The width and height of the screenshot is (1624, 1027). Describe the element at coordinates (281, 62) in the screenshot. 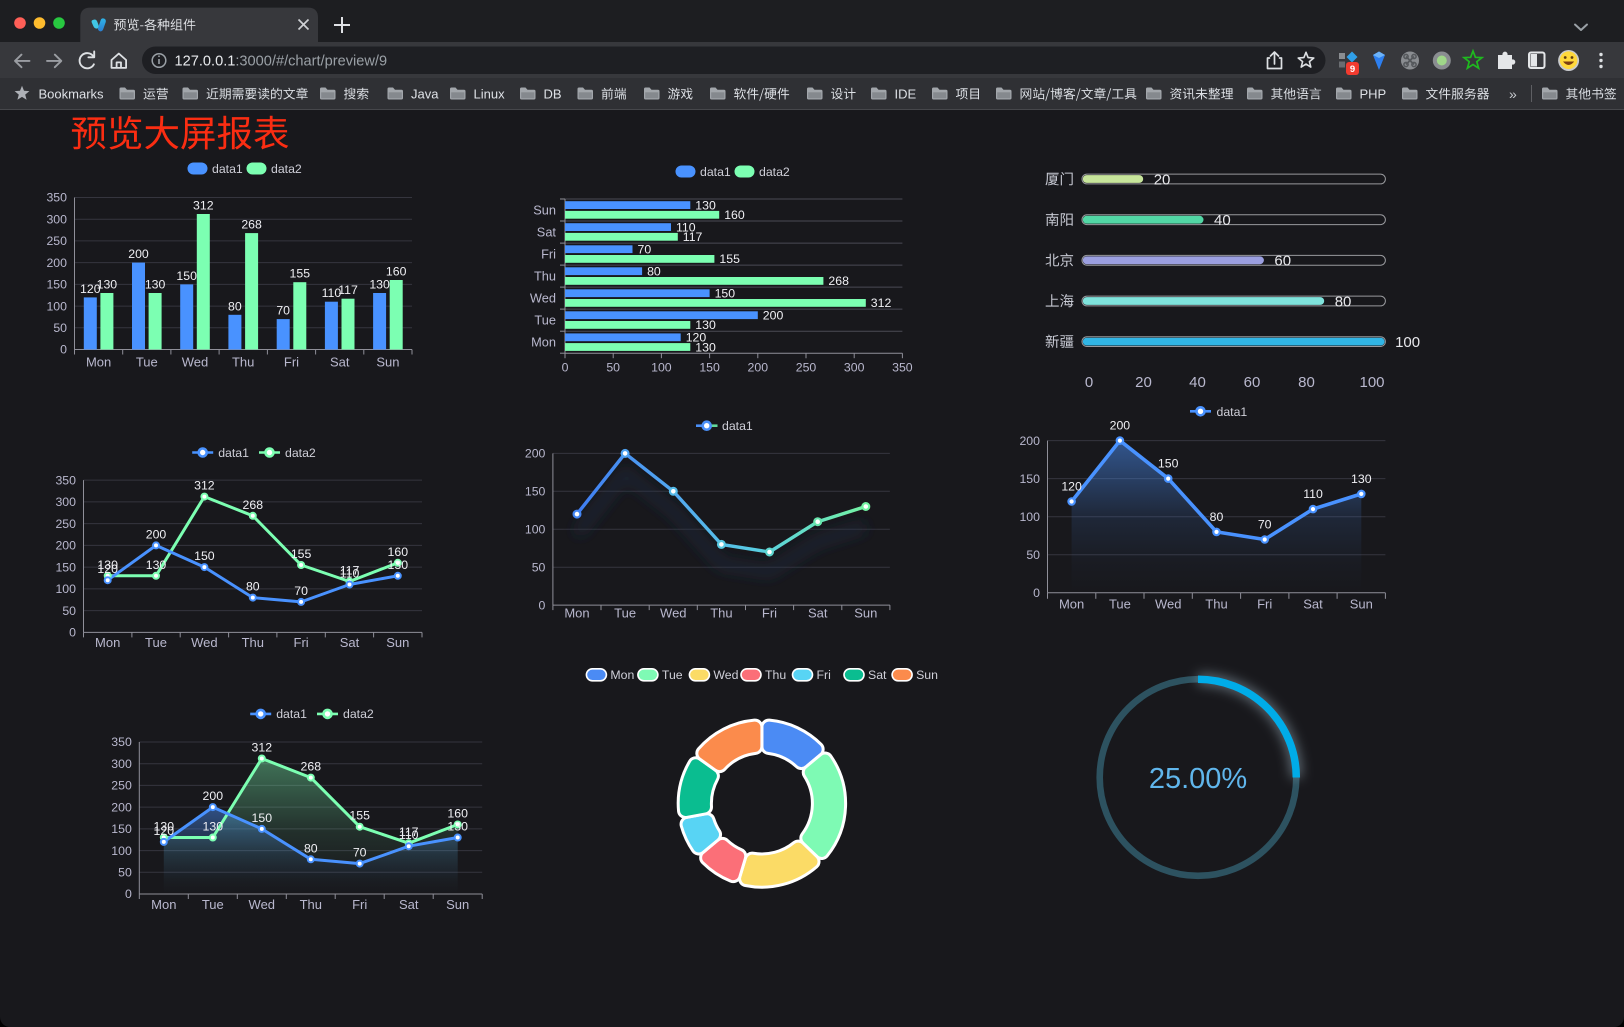

I see `svg-text:127.0.0.1:3000/#/chart/preview: 127.0.0.1:3000/#/chart/preview/9` at that location.